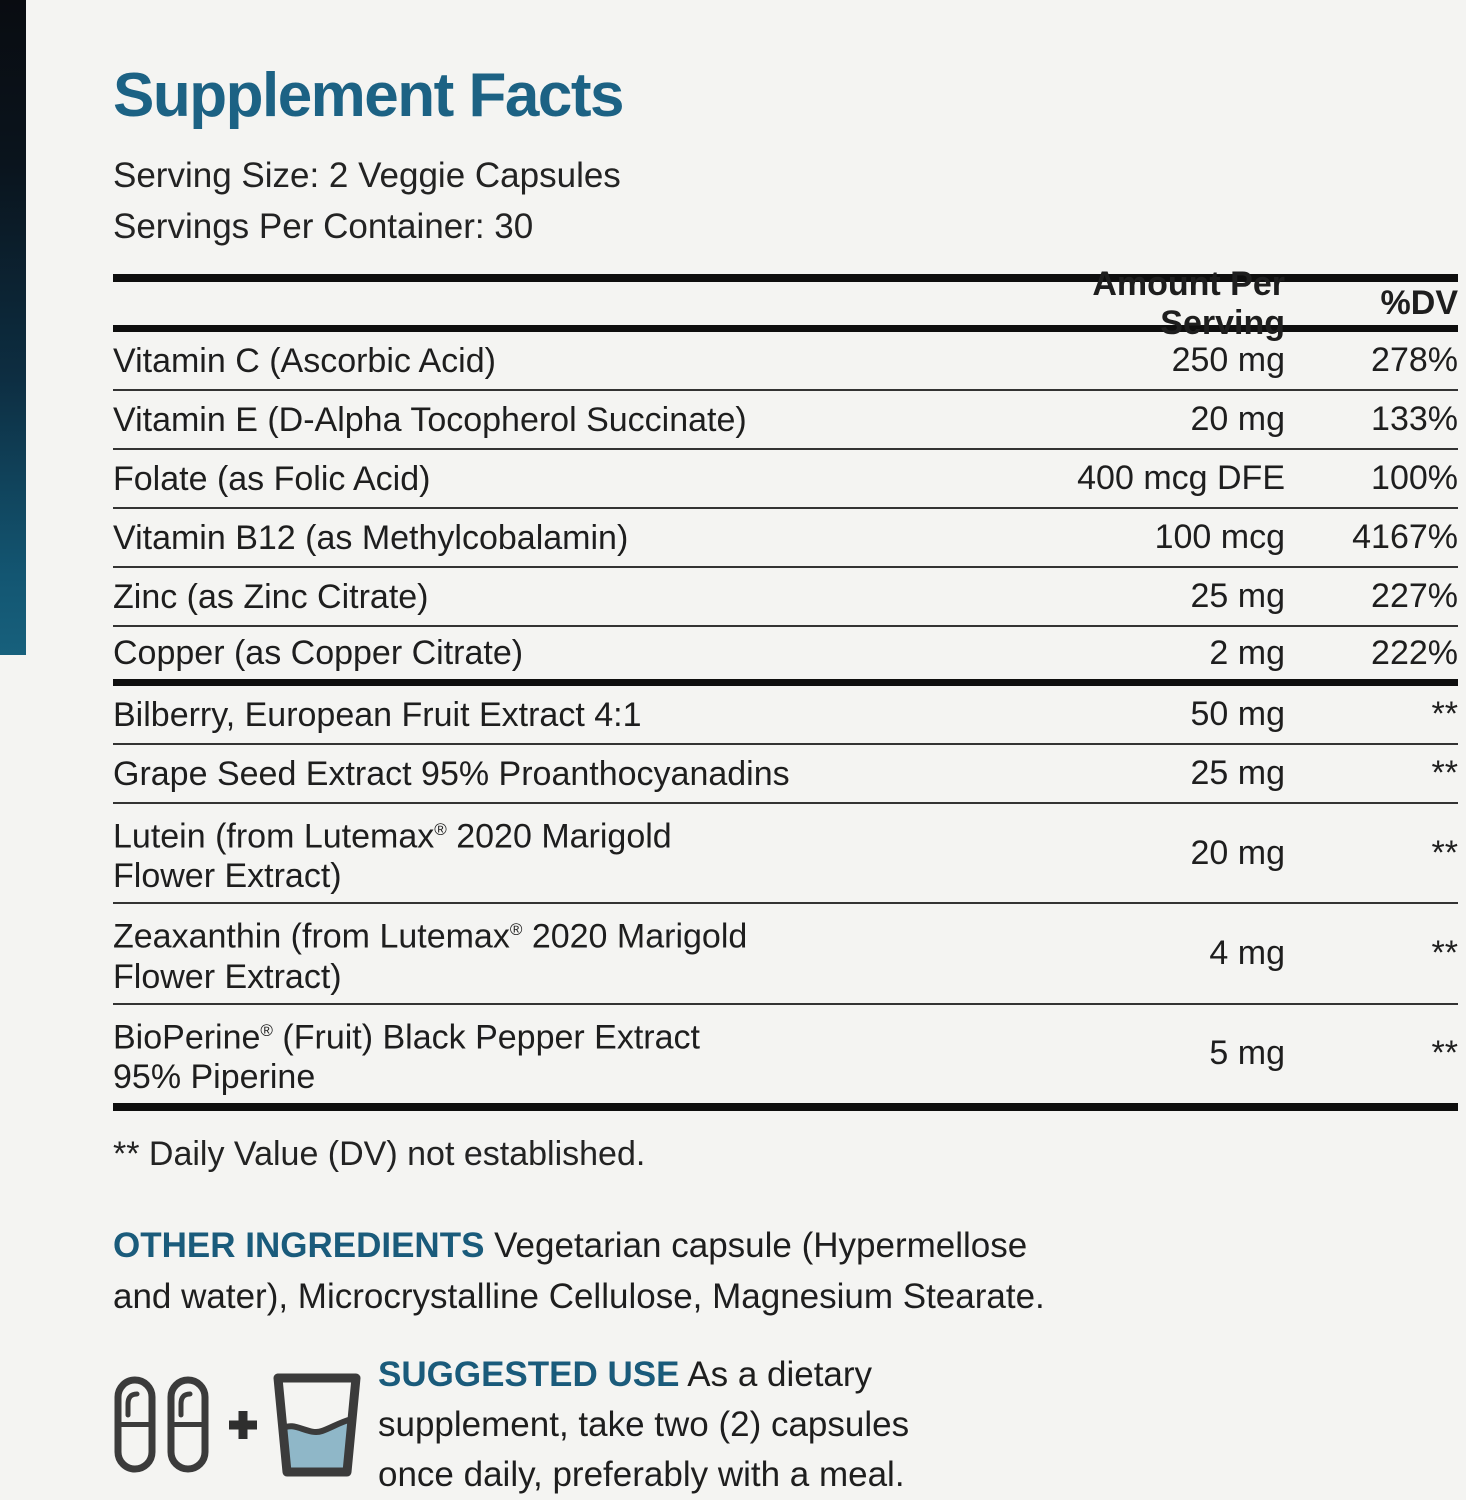 This screenshot has height=1500, width=1466. Describe the element at coordinates (318, 653) in the screenshot. I see `ingredient-name: Copper (as Copper Citrate)` at that location.